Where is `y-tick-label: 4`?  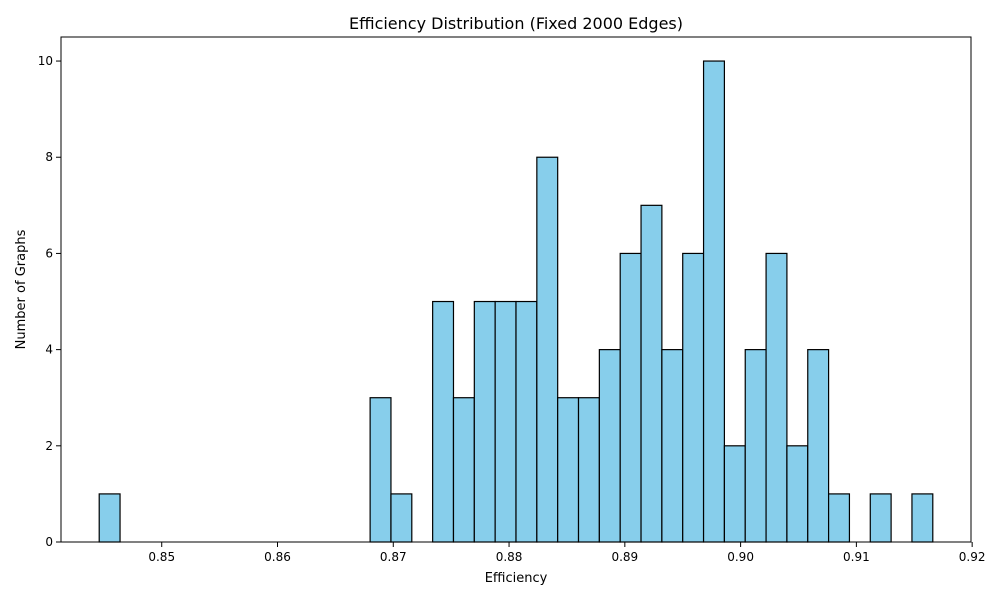
y-tick-label: 4 is located at coordinates (49, 350).